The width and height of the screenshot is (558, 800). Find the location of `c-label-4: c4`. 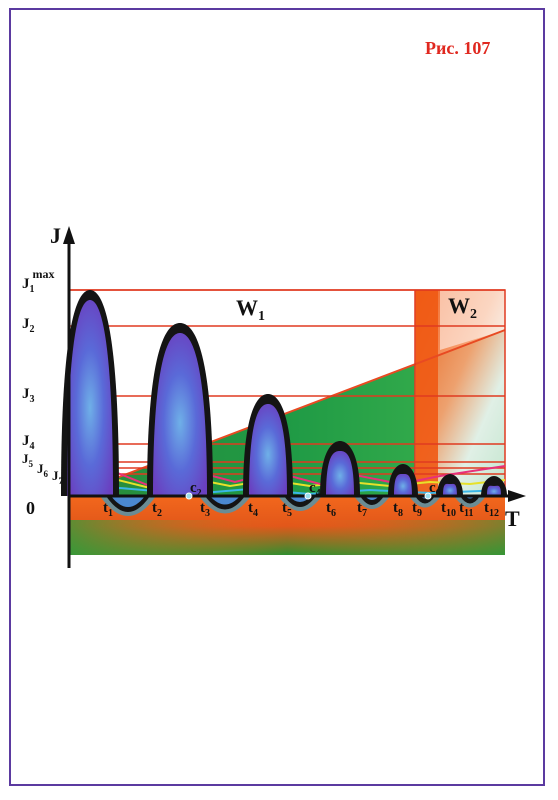

c-label-4: c4 is located at coordinates (315, 489).